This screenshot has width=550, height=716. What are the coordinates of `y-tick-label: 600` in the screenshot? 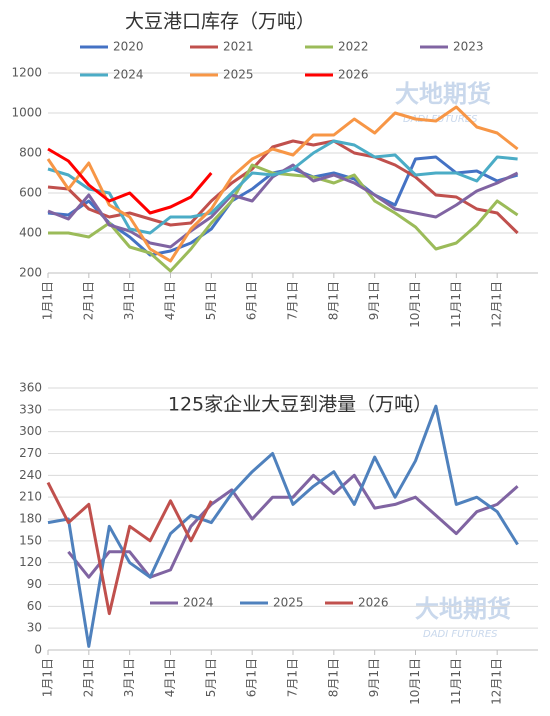 It's located at (30, 193).